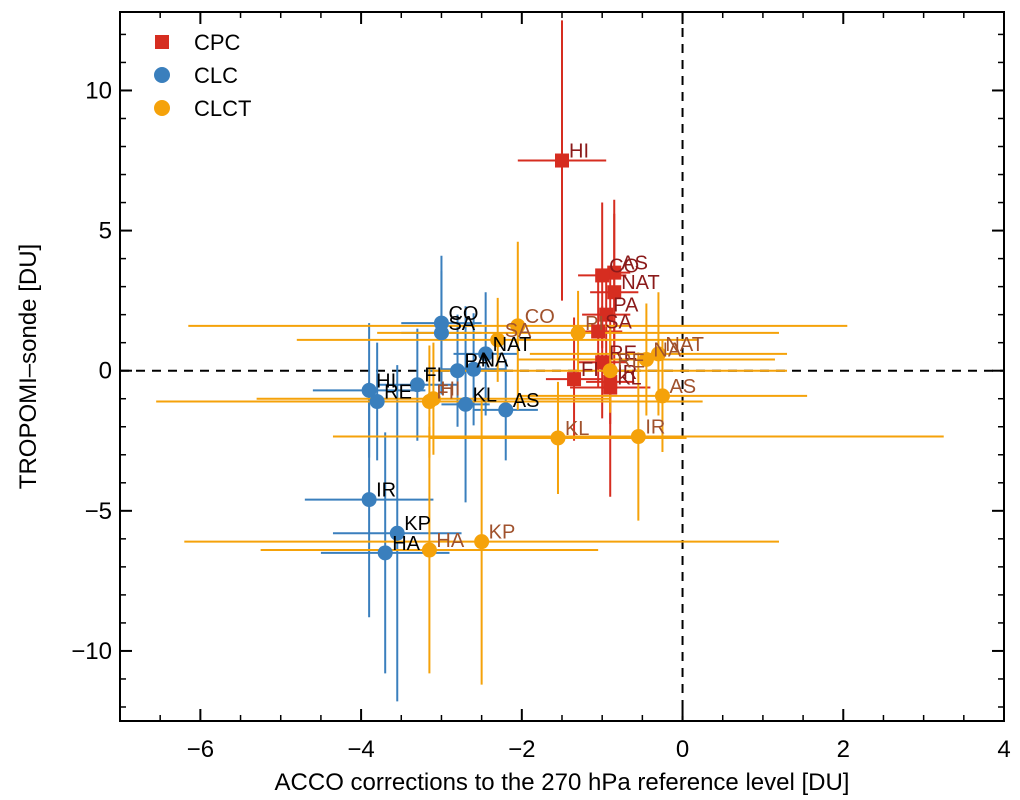 The height and width of the screenshot is (800, 1020). Describe the element at coordinates (217, 42) in the screenshot. I see `legend-label-cpc: CPC` at that location.